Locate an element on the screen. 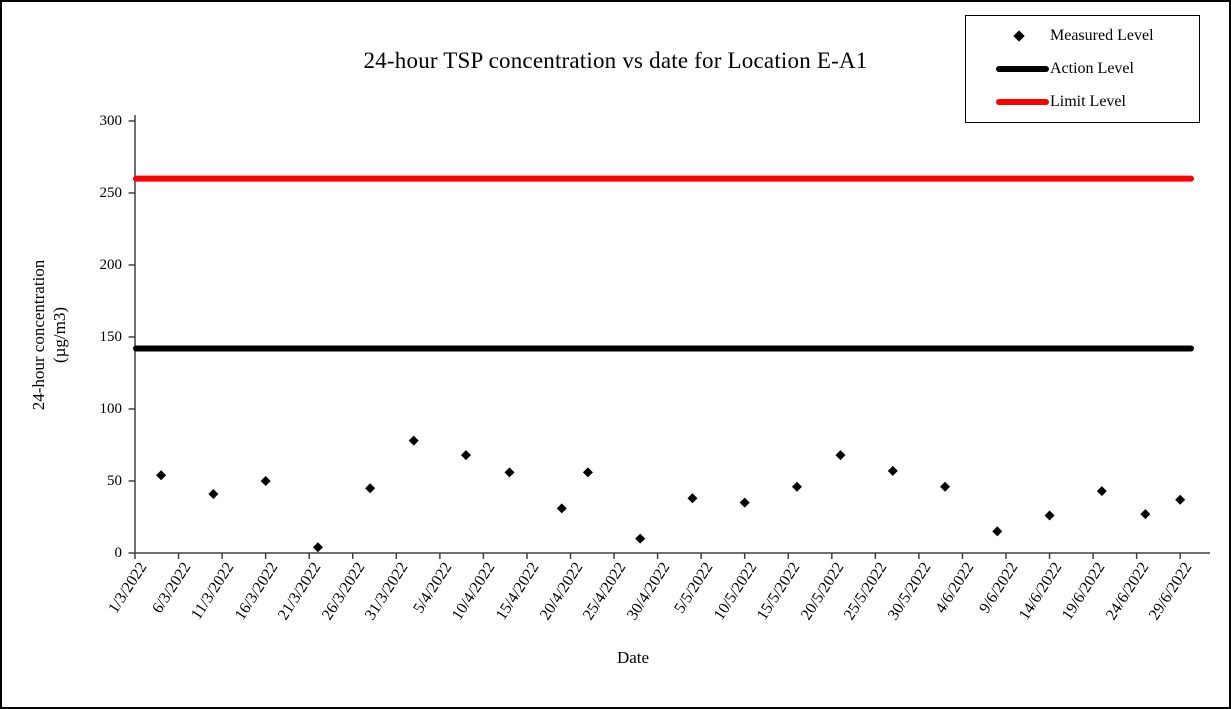  legend-item-measured-level: Measured Level is located at coordinates (1082, 36).